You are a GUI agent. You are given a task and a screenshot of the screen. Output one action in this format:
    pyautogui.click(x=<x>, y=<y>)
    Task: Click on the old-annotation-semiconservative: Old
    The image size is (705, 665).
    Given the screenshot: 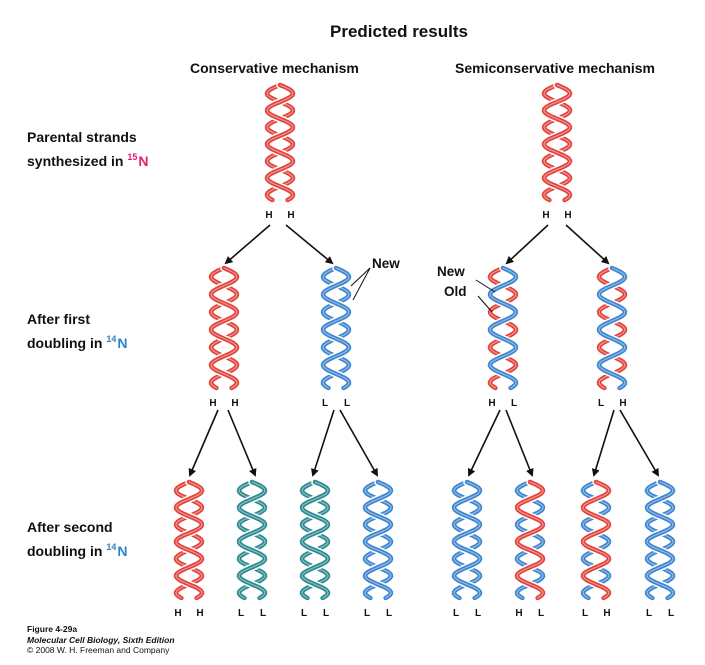 What is the action you would take?
    pyautogui.click(x=455, y=291)
    